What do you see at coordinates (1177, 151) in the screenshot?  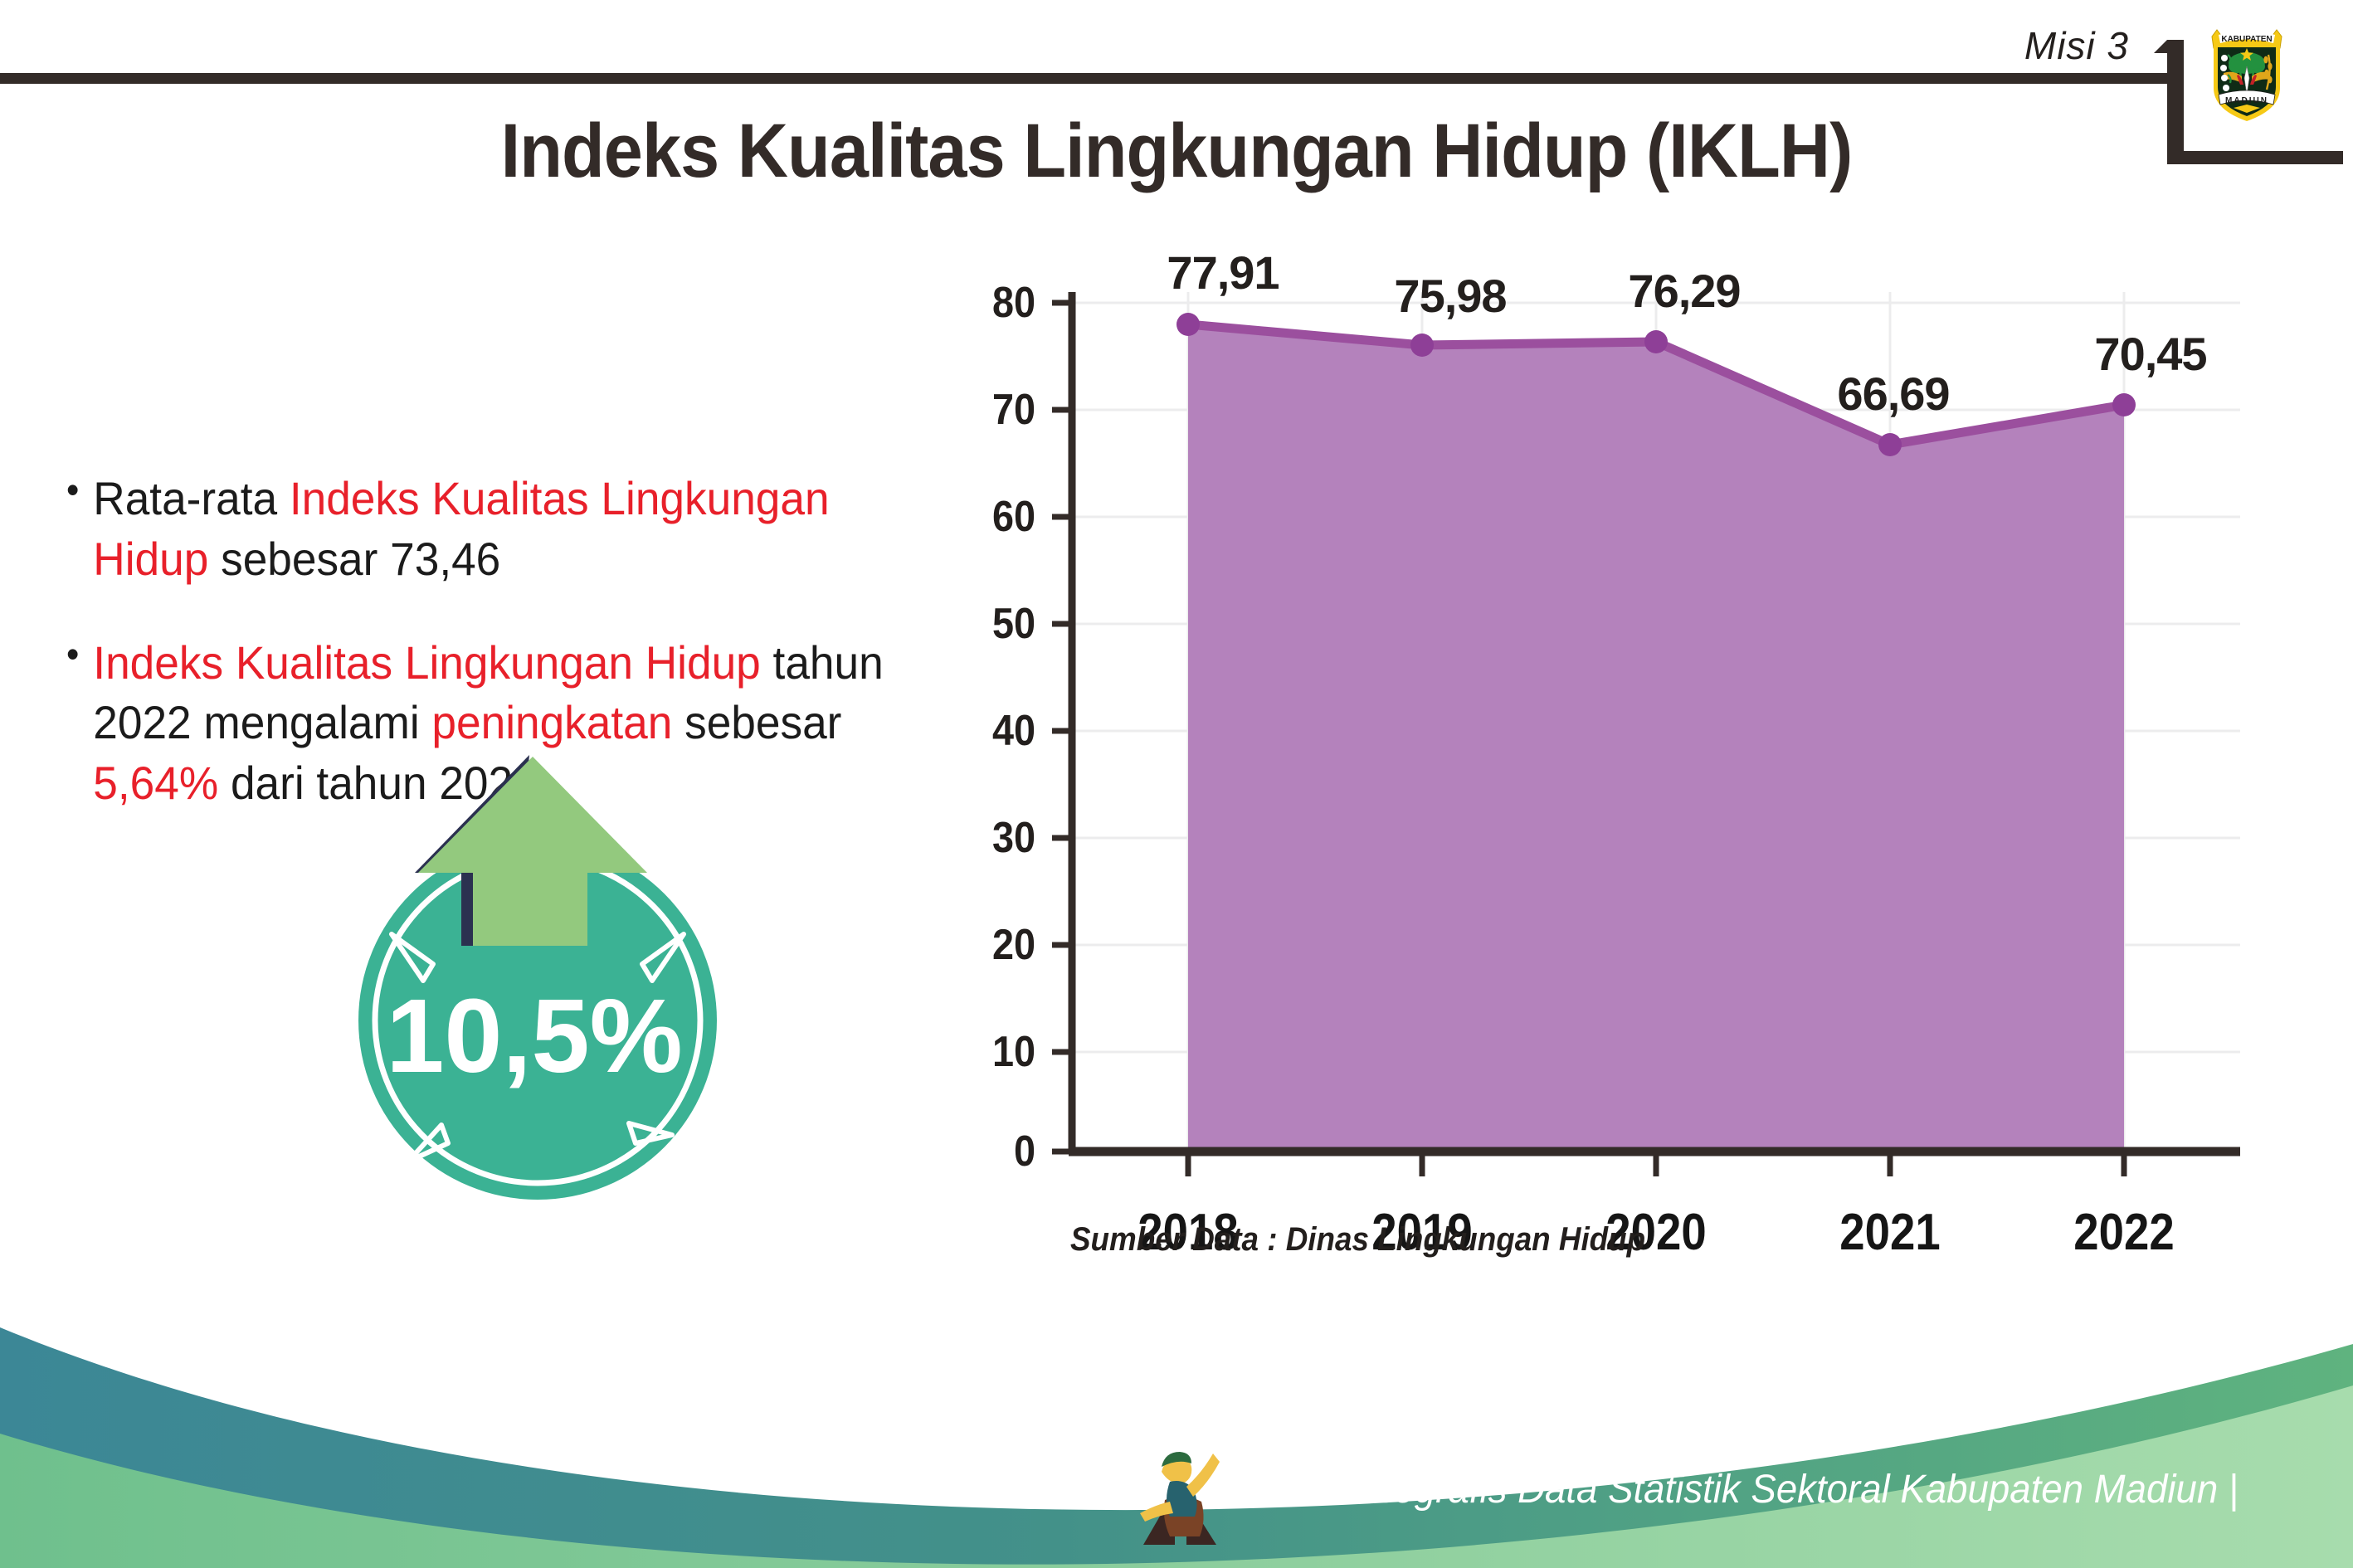 I see `page-title: Indeks Kualitas Lingkungan Hidup (IKLH)` at bounding box center [1177, 151].